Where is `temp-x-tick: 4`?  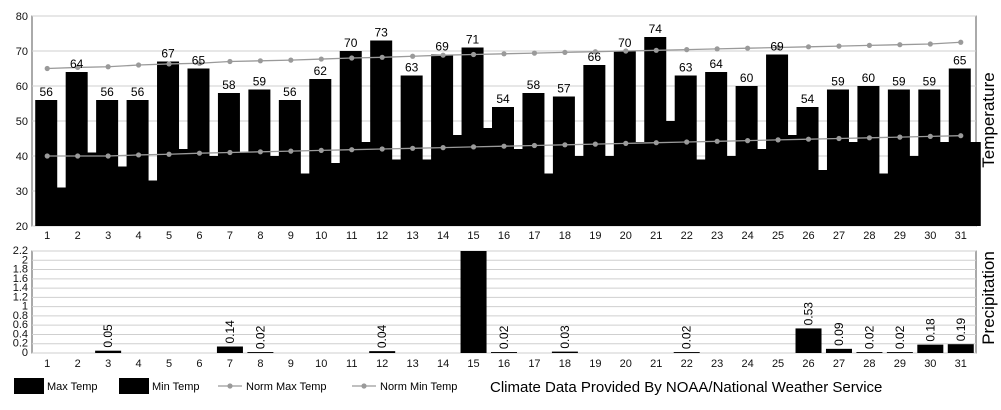
temp-x-tick: 4 is located at coordinates (139, 236).